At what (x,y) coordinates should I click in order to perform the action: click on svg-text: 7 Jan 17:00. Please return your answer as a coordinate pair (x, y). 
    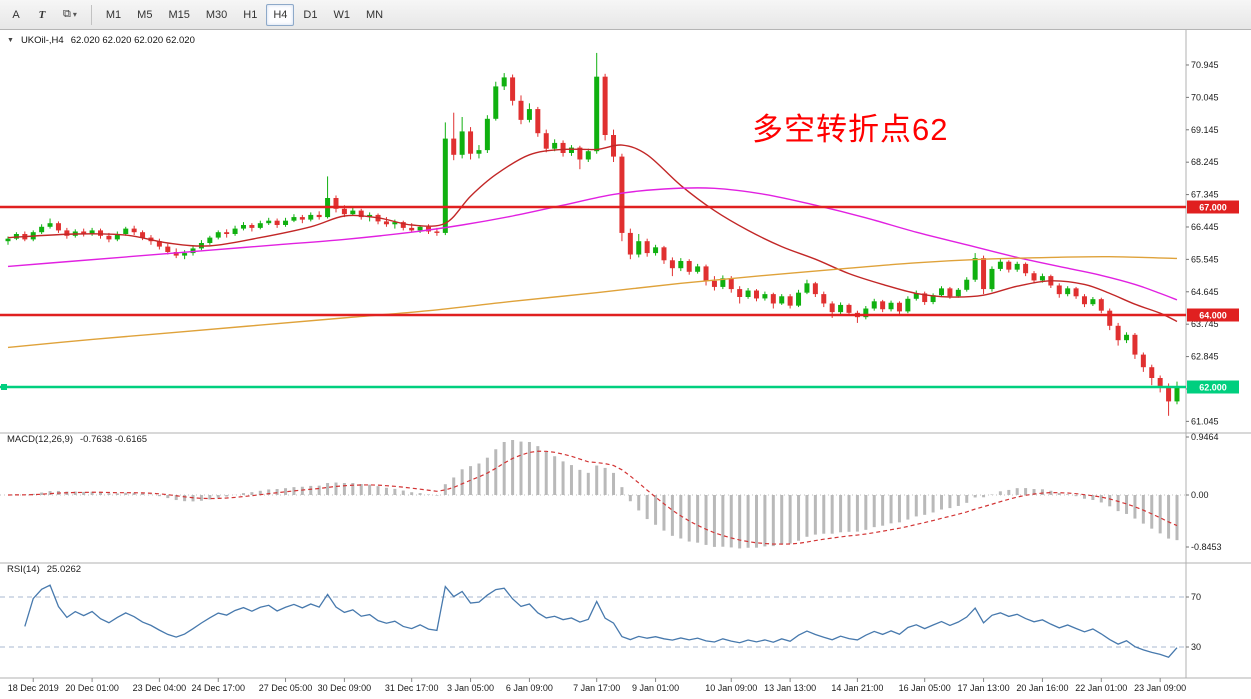
    Looking at the image, I should click on (596, 688).